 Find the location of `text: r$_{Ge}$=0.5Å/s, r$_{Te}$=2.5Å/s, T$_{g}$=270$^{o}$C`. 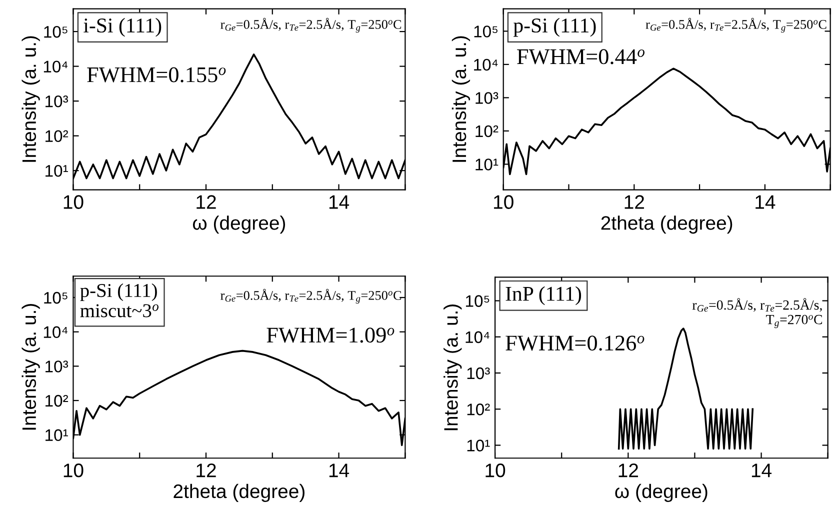

text: r$_{Ge}$=0.5Å/s, r$_{Te}$=2.5Å/s, T$_{g}$=270$^{o}$C is located at coordinates (757, 313).